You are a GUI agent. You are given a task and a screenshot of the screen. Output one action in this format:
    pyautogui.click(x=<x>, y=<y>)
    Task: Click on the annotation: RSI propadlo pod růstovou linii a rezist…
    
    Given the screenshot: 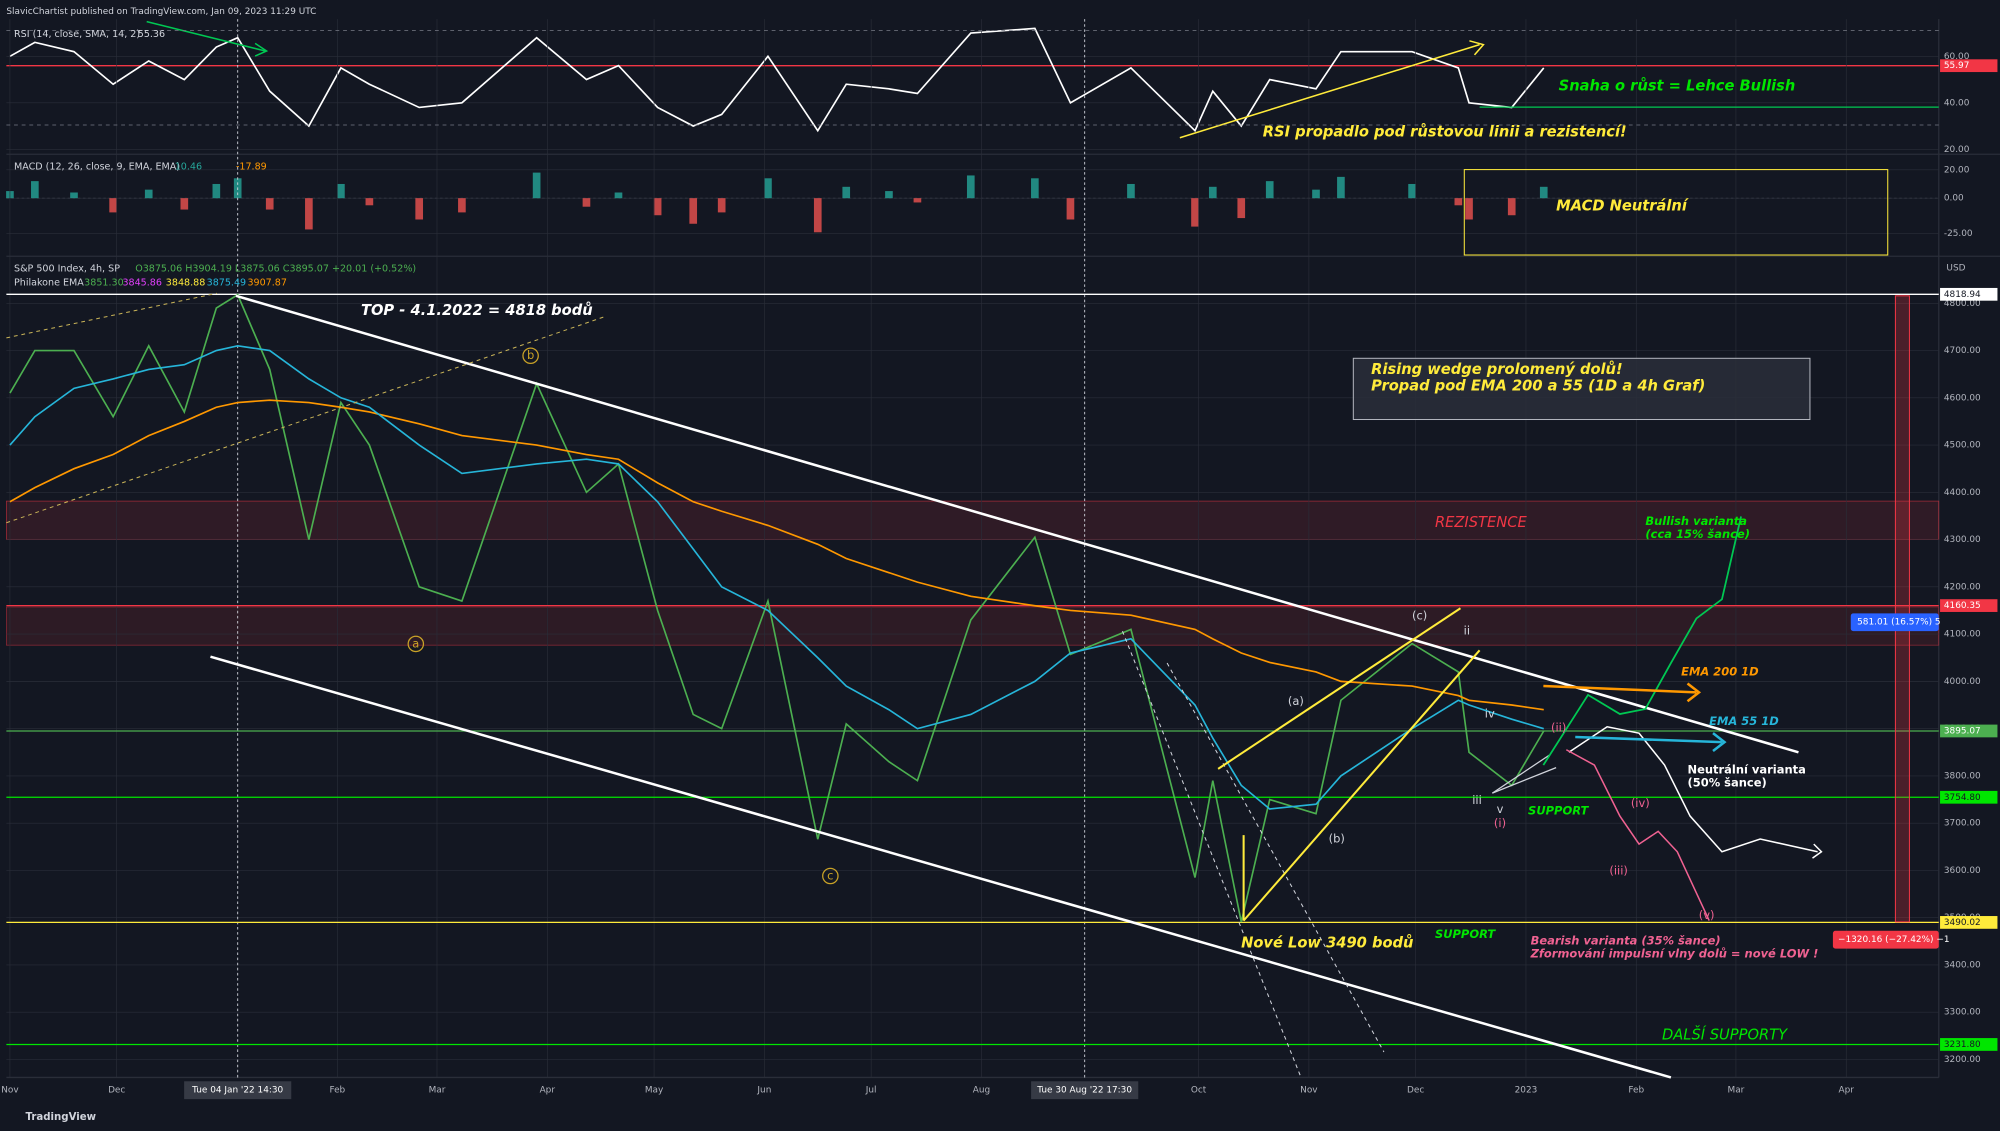 What is the action you would take?
    pyautogui.click(x=1445, y=132)
    